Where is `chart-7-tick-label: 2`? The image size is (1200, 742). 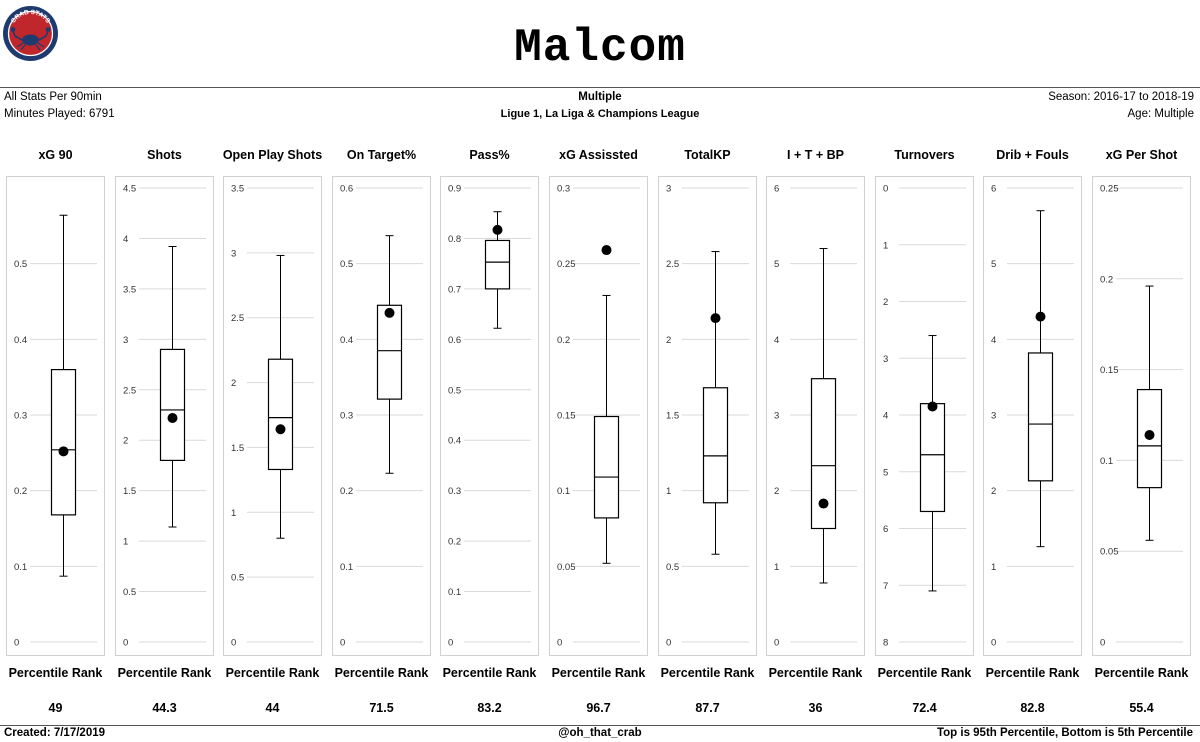
chart-7-tick-label: 2 is located at coordinates (668, 340).